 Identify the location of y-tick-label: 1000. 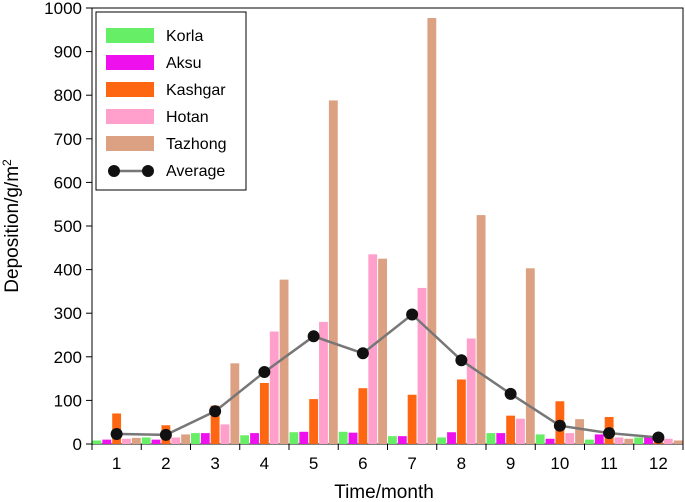
(63, 9).